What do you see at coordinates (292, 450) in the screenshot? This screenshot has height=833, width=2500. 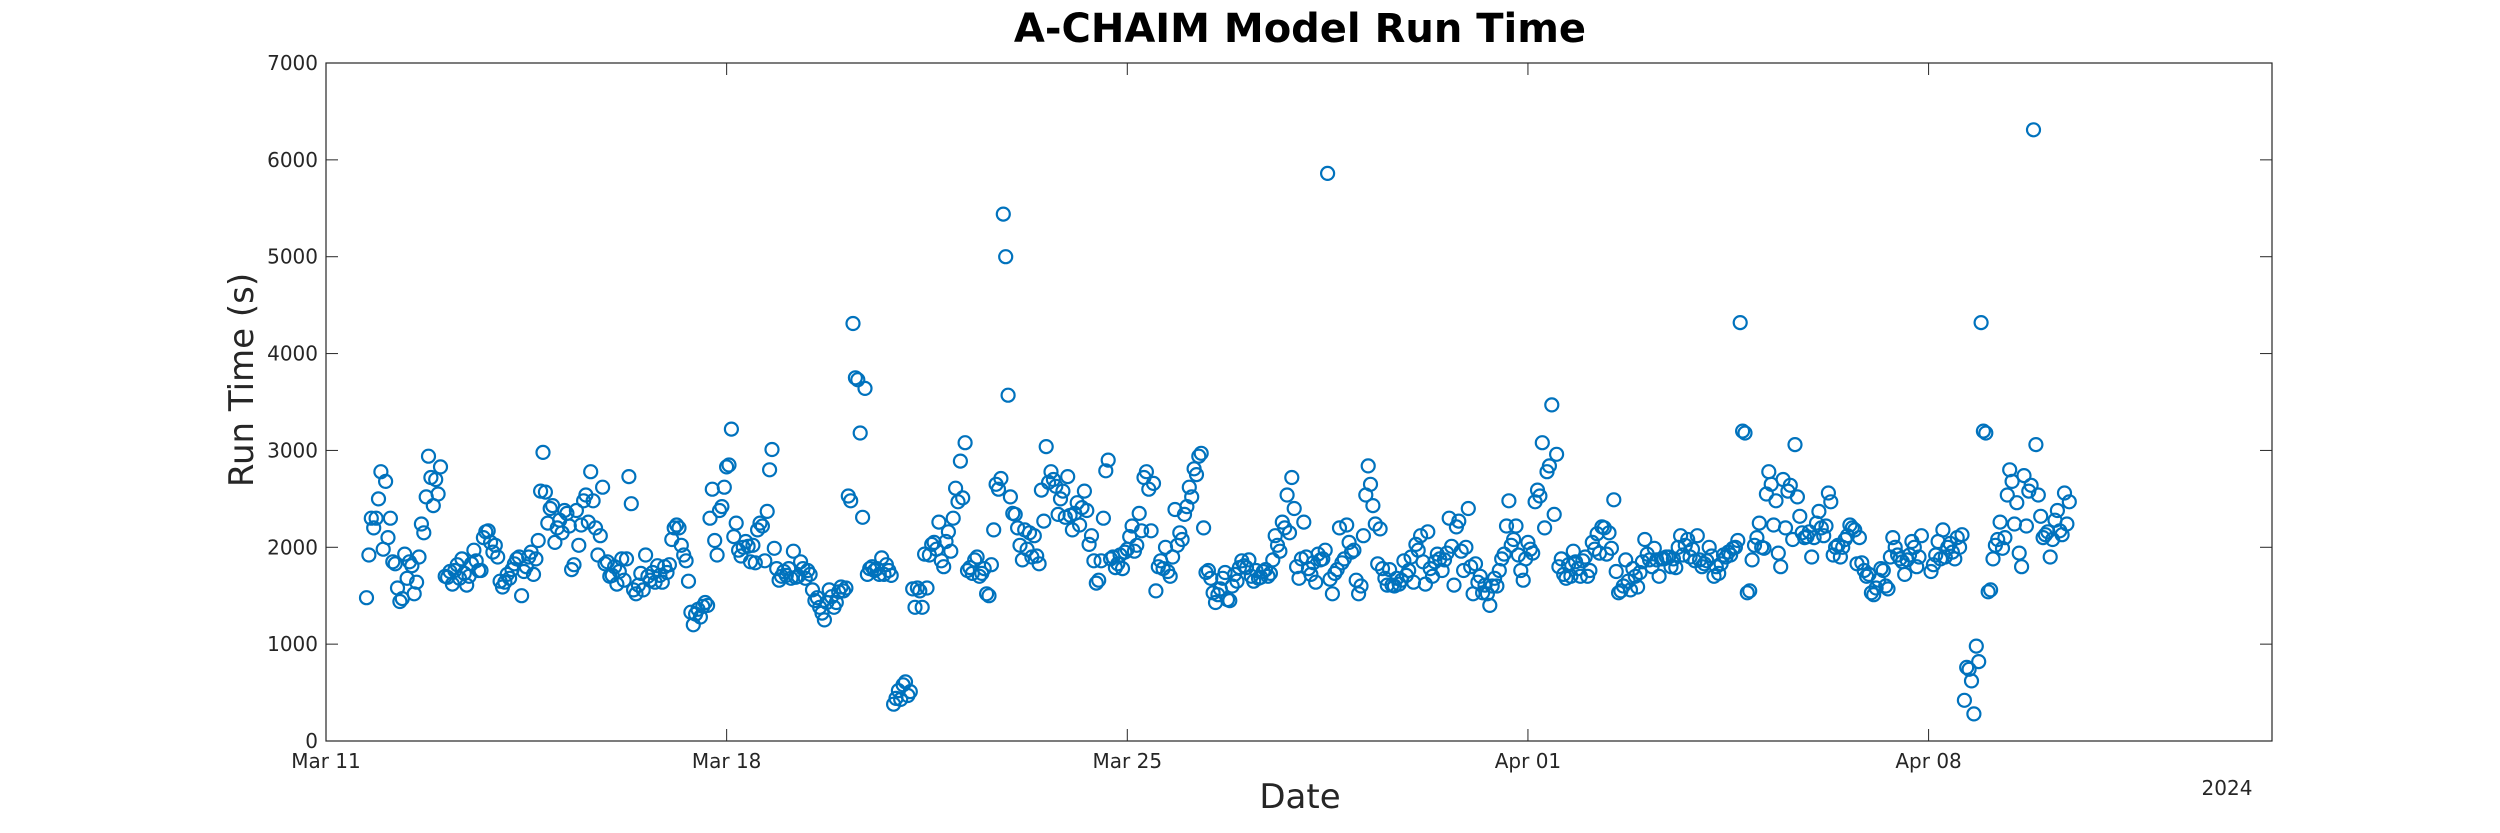 I see `y-tick-label: 3000` at bounding box center [292, 450].